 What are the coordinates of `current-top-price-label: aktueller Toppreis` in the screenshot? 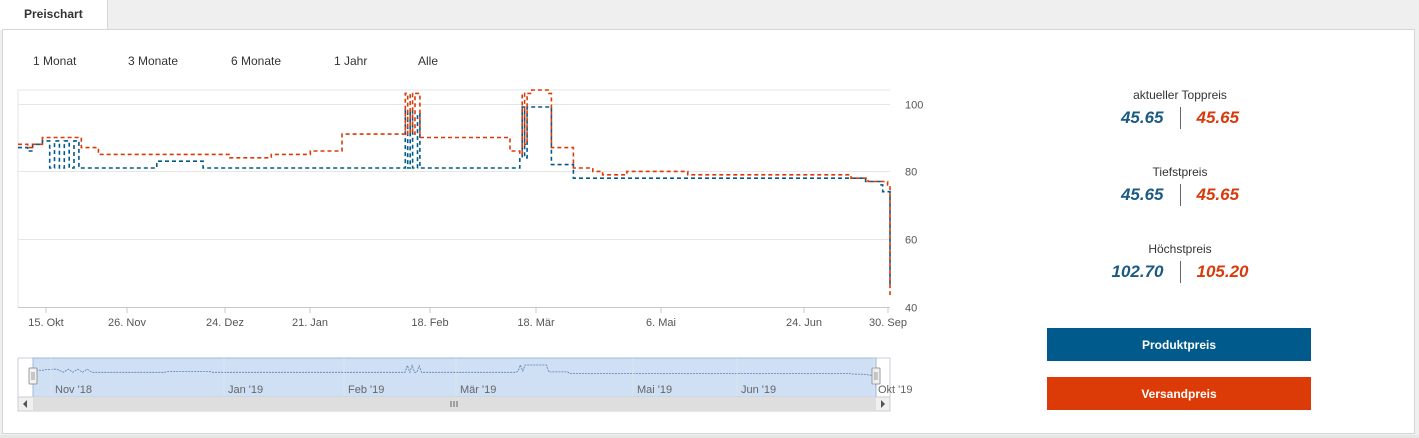 It's located at (1180, 95).